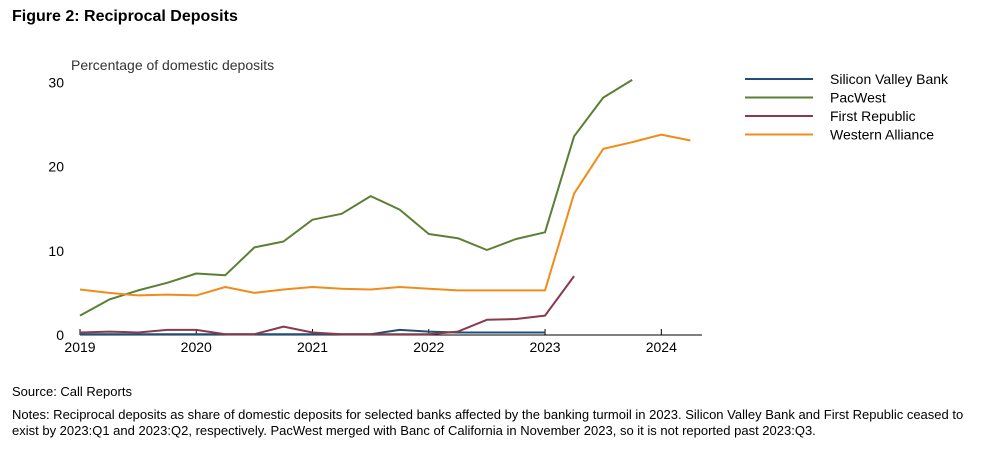 The width and height of the screenshot is (991, 472). What do you see at coordinates (327, 305) in the screenshot?
I see `series-line-first-republic` at bounding box center [327, 305].